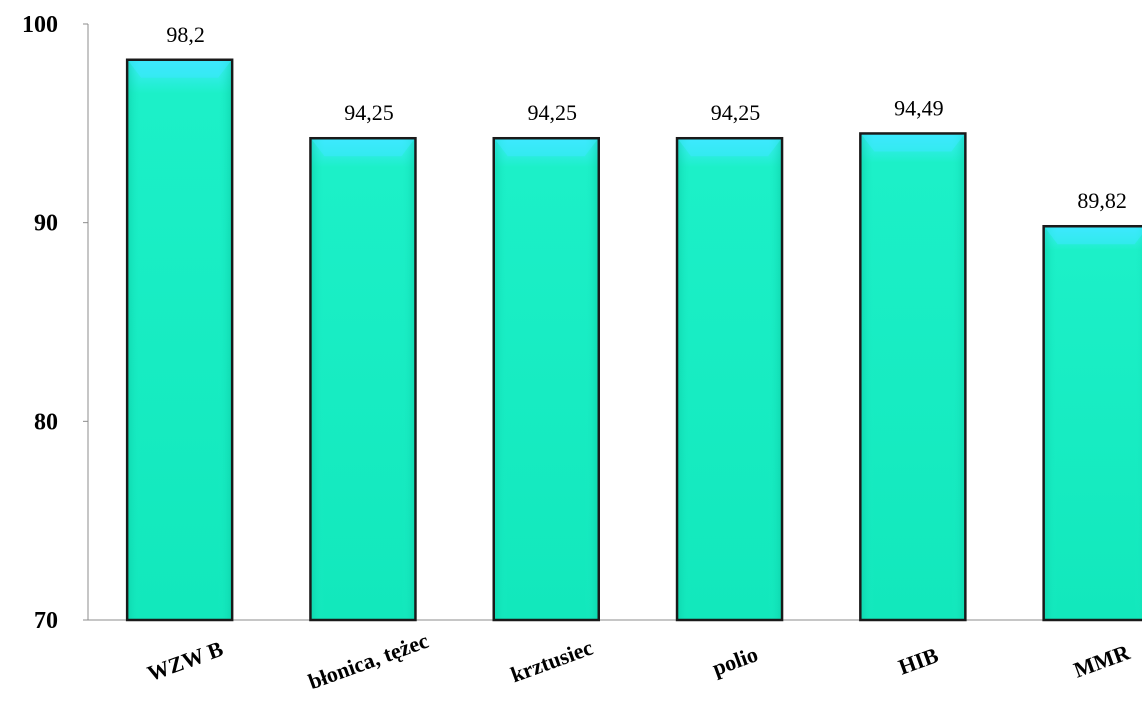  What do you see at coordinates (185, 34) in the screenshot?
I see `bar-value-label: 98,2` at bounding box center [185, 34].